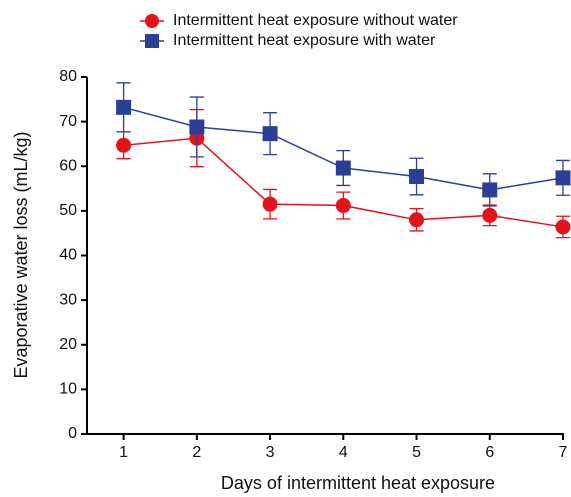  What do you see at coordinates (270, 452) in the screenshot?
I see `x-tick-label: 3` at bounding box center [270, 452].